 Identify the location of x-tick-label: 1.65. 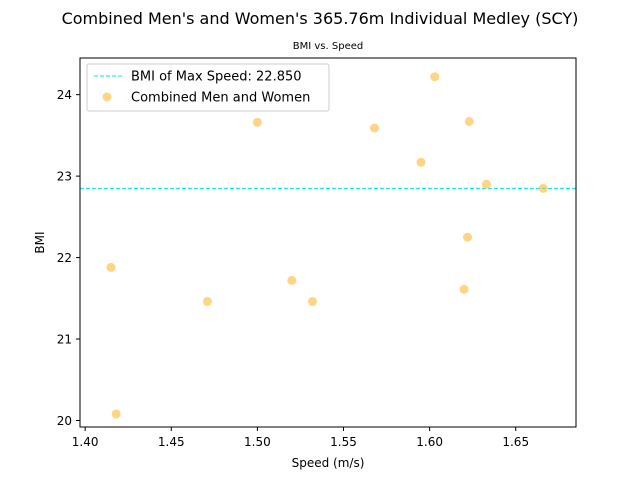
(515, 442).